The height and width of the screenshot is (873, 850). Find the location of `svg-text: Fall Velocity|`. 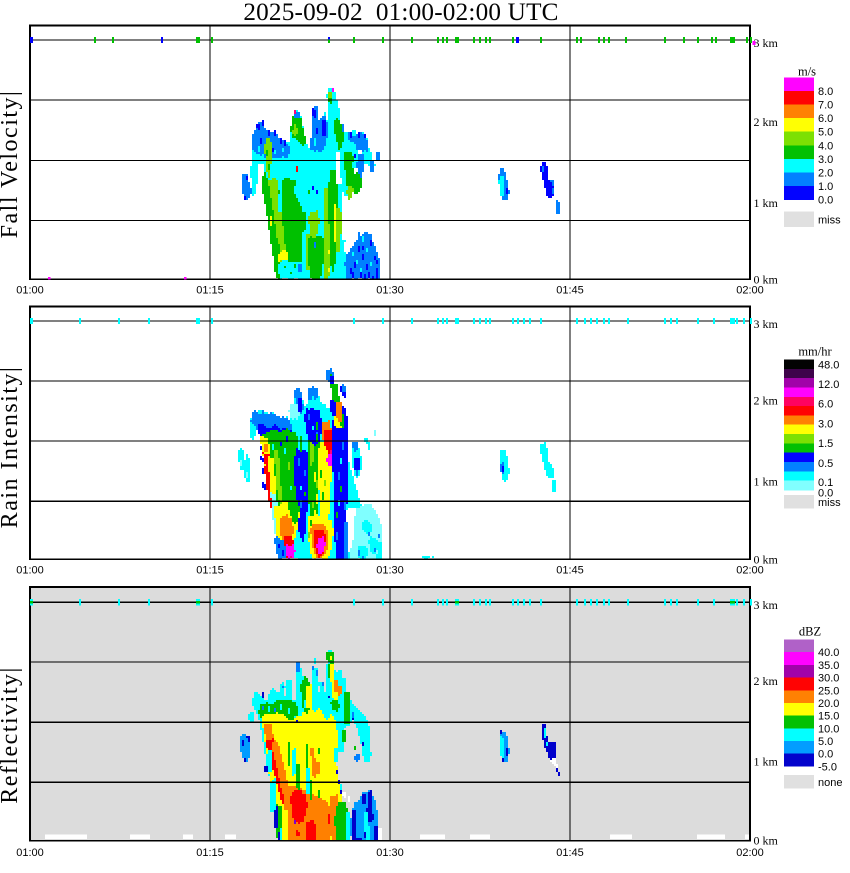

svg-text: Fall Velocity| is located at coordinates (11, 164).